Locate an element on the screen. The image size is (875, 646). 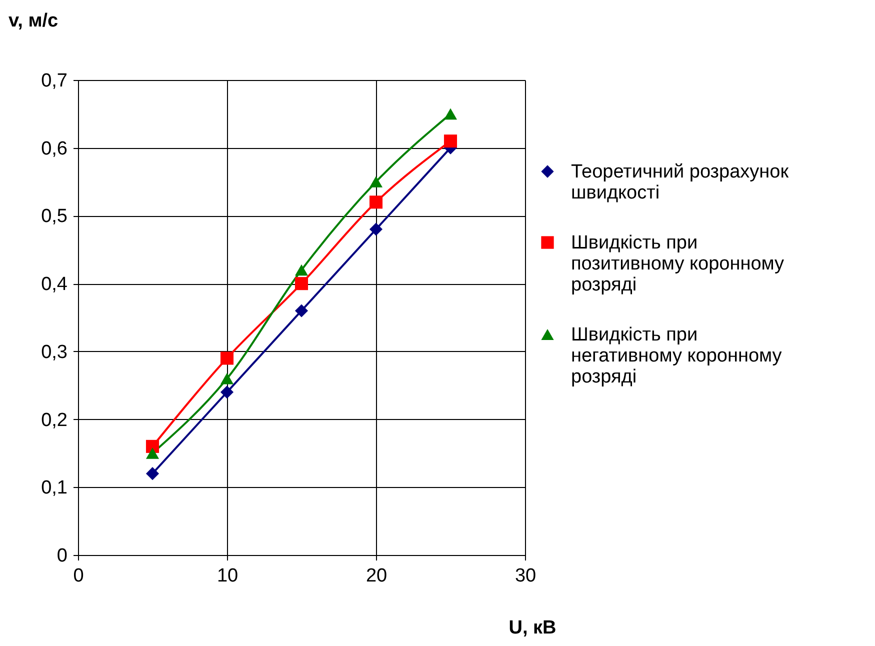
y-axis-title: v, м/с is located at coordinates (33, 21).